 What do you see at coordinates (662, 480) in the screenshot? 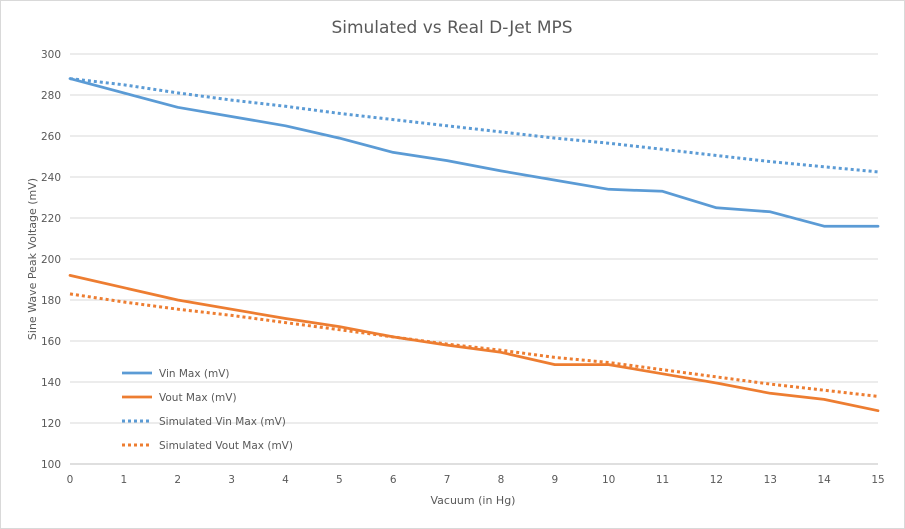
I see `x-tick-label: 11` at bounding box center [662, 480].